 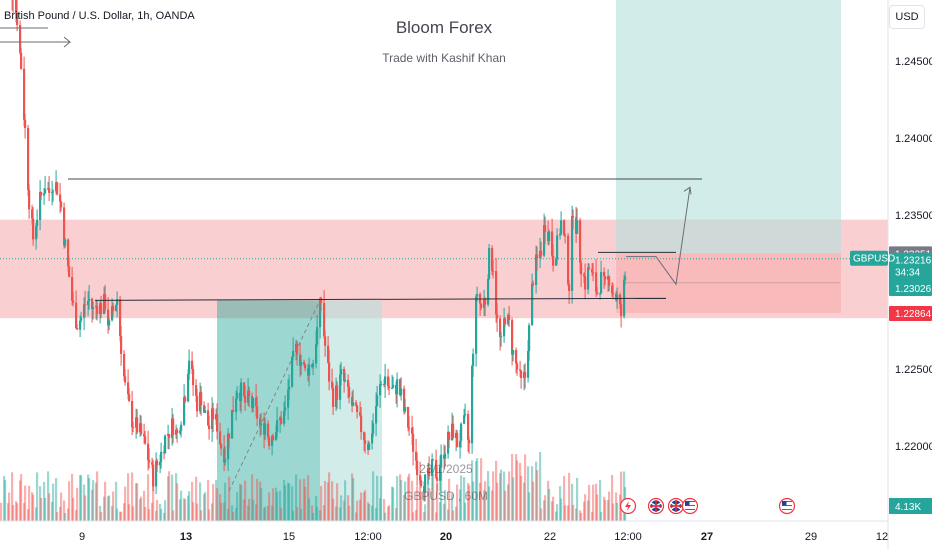 What do you see at coordinates (728, 126) in the screenshot?
I see `long-position-target-zone` at bounding box center [728, 126].